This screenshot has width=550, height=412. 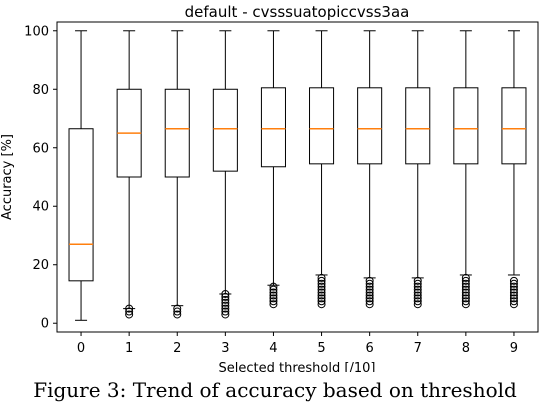 What do you see at coordinates (7, 177) in the screenshot?
I see `y-axis-label: Accuracy [%]` at bounding box center [7, 177].